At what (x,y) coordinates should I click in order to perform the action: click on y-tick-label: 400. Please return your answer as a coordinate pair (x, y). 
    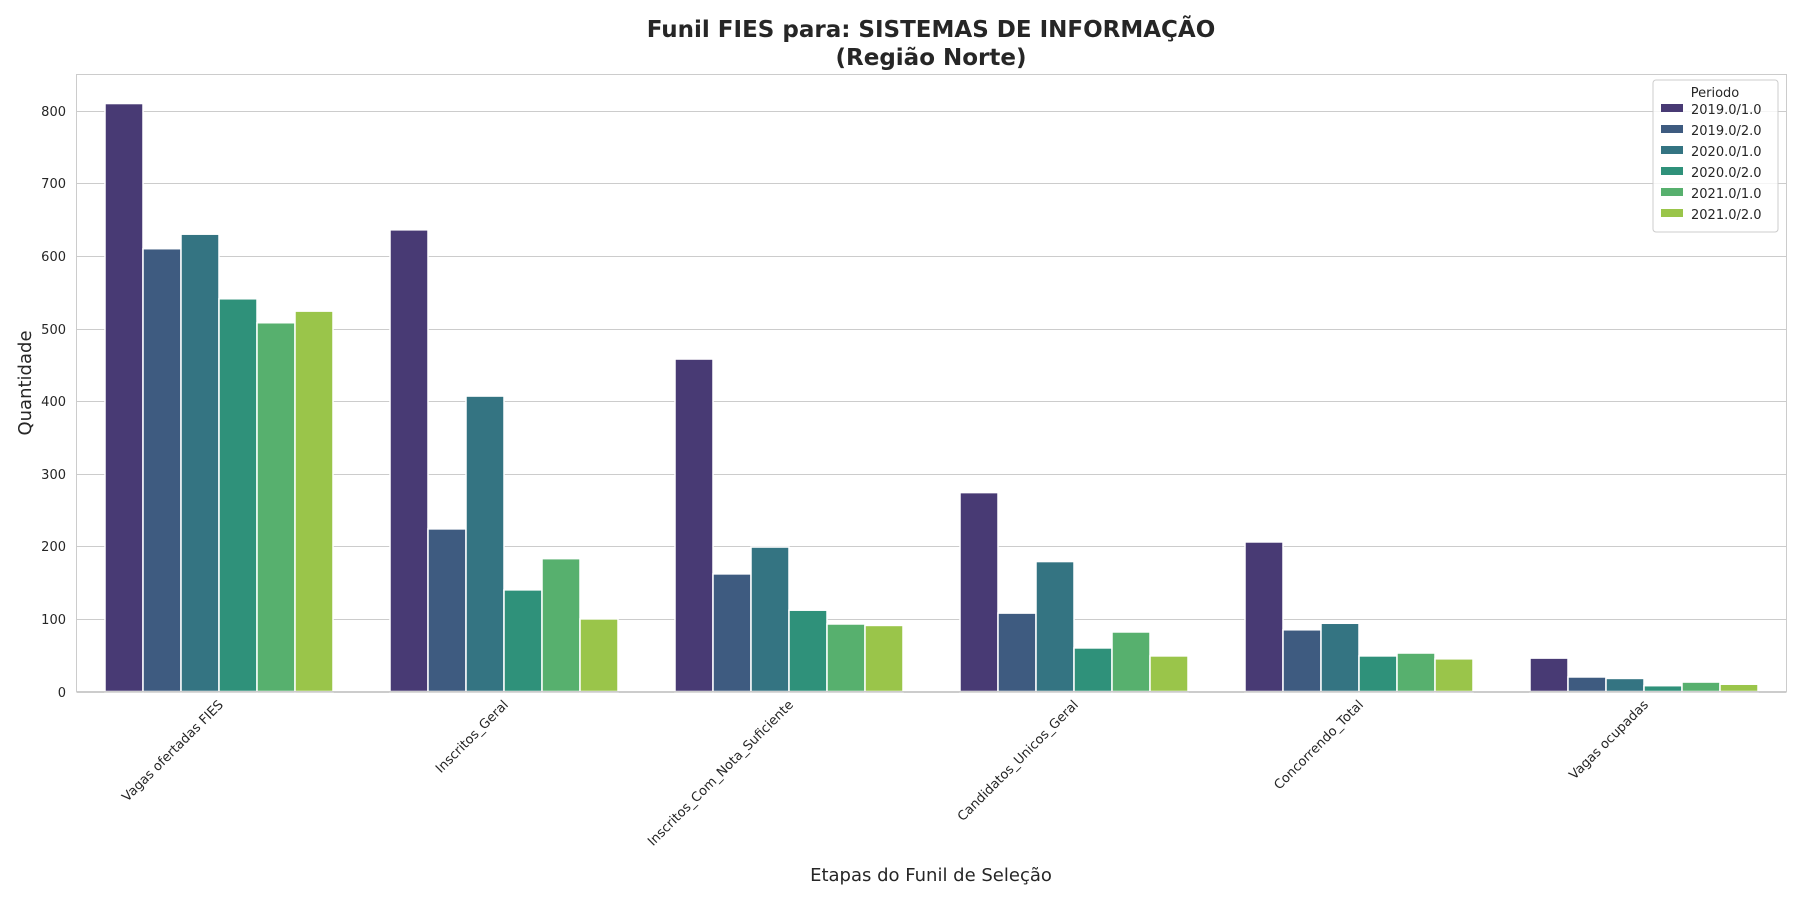
    Looking at the image, I should click on (53, 402).